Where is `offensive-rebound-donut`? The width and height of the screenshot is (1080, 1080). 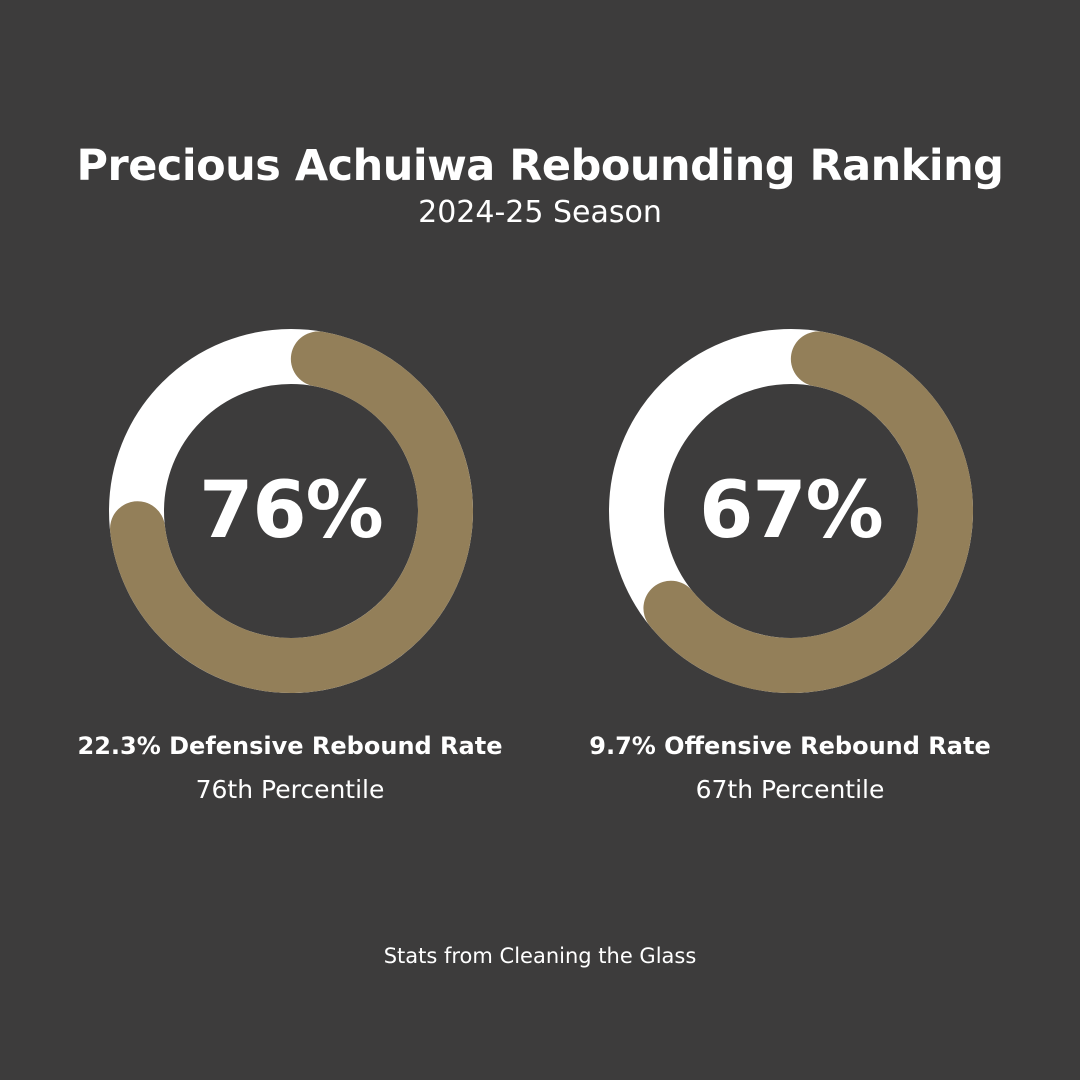
offensive-rebound-donut is located at coordinates (791, 511).